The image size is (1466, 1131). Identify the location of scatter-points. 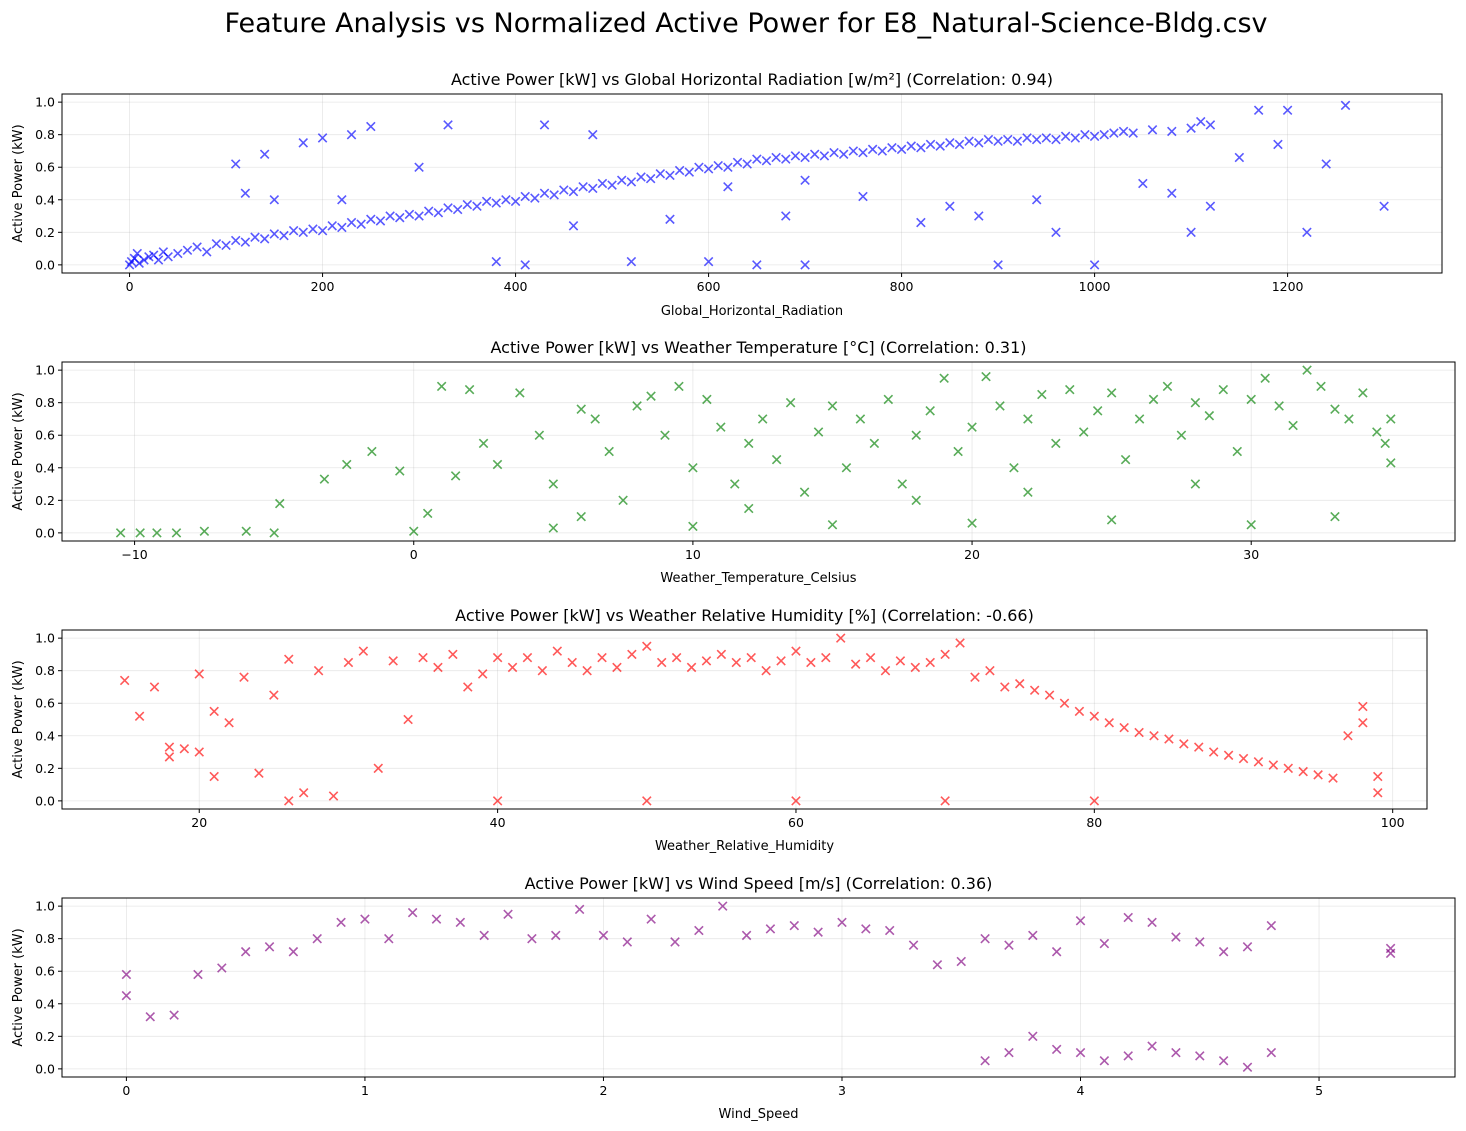
(755, 451).